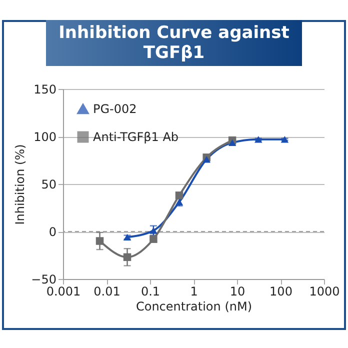 The height and width of the screenshot is (348, 348). I want to click on x-tick-label: 10, so click(238, 291).